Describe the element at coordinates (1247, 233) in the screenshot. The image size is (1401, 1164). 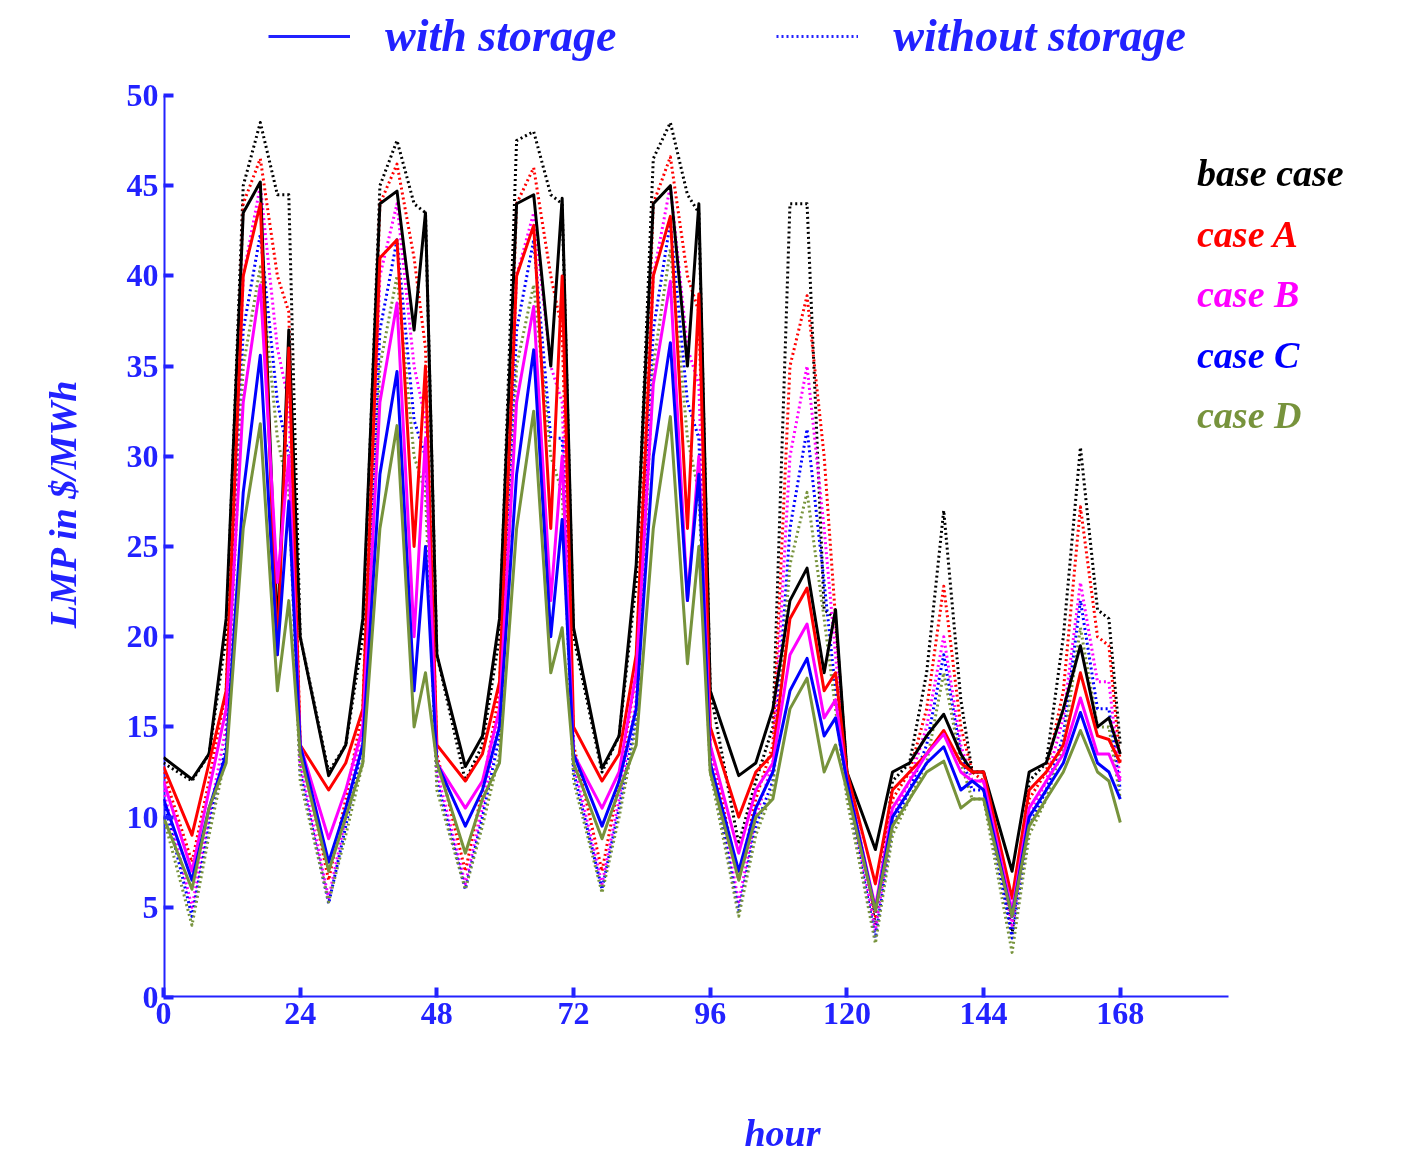
I see `text: case A` at that location.